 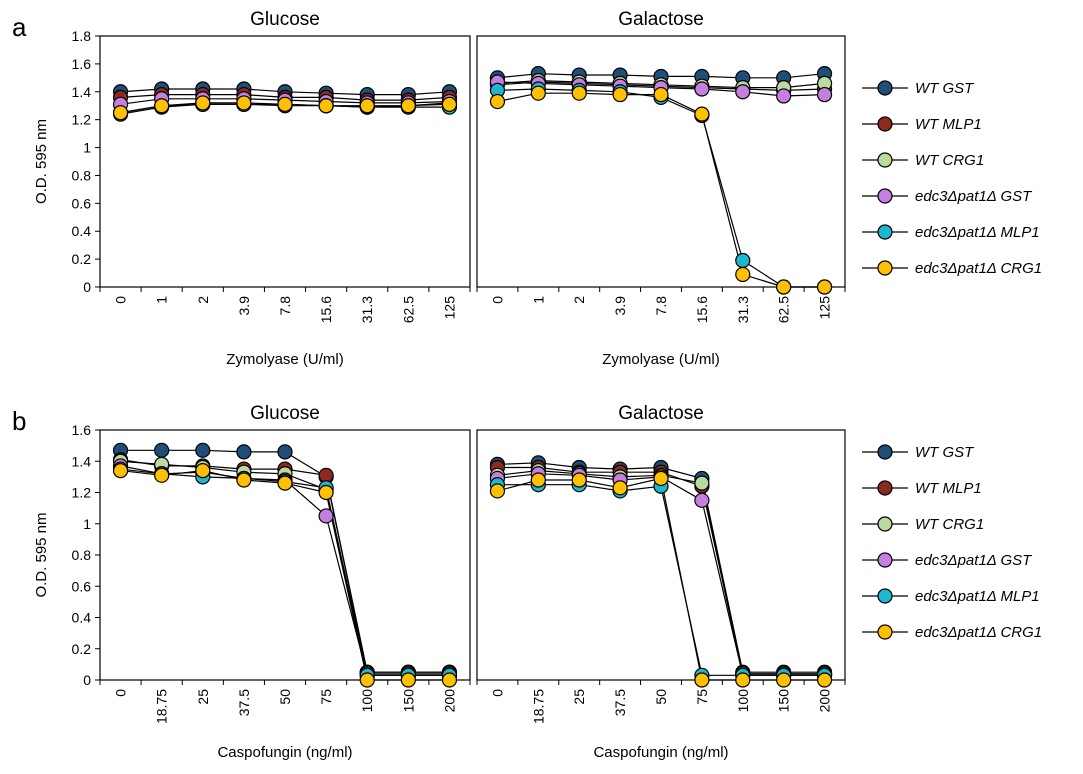 I want to click on legend-b-label: edc3Δpat1Δ MLP1, so click(x=977, y=596).